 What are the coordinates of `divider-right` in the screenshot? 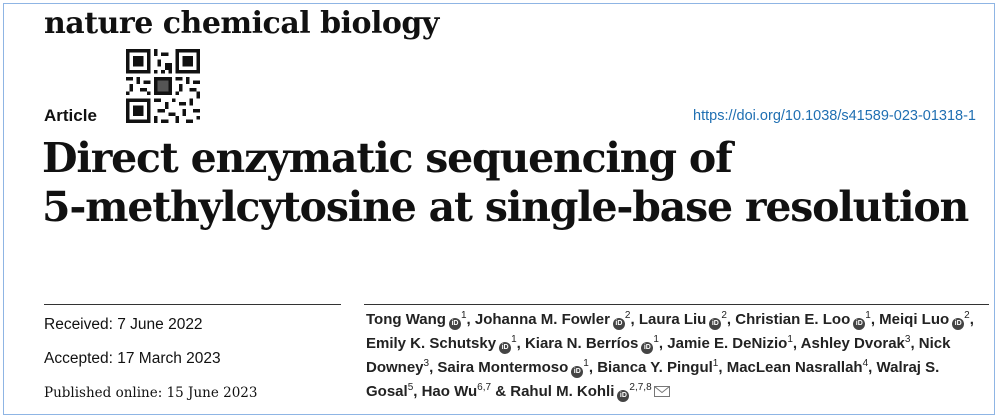 It's located at (676, 304).